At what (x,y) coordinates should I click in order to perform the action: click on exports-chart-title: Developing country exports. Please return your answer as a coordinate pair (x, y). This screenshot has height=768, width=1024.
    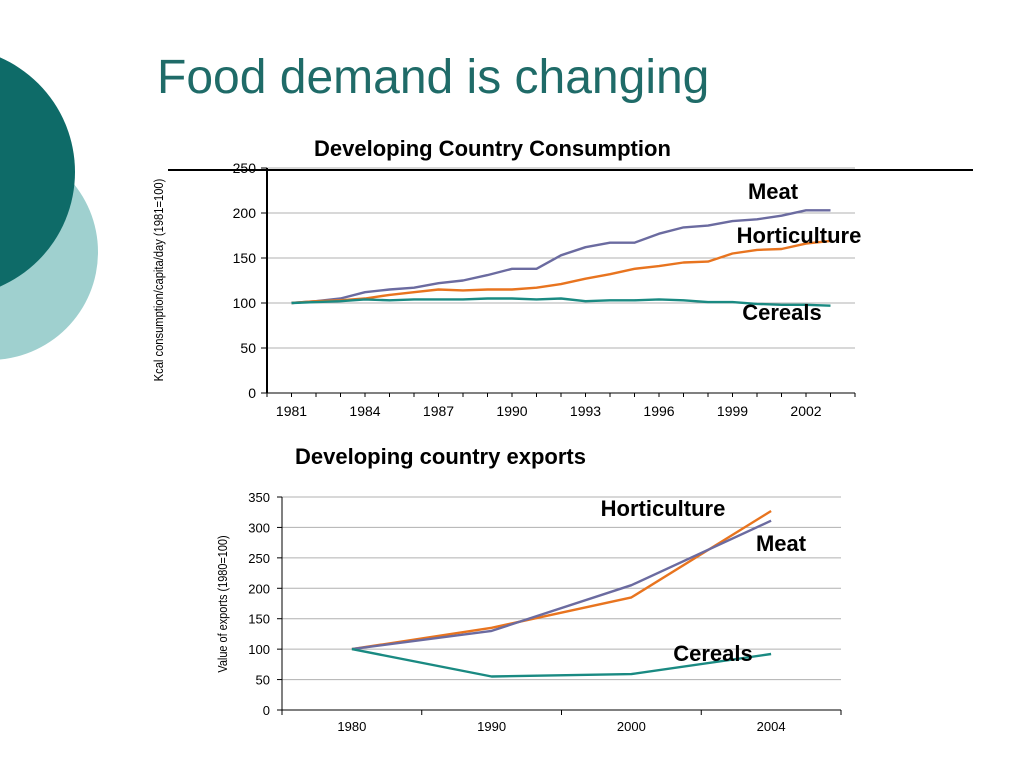
    Looking at the image, I should click on (440, 456).